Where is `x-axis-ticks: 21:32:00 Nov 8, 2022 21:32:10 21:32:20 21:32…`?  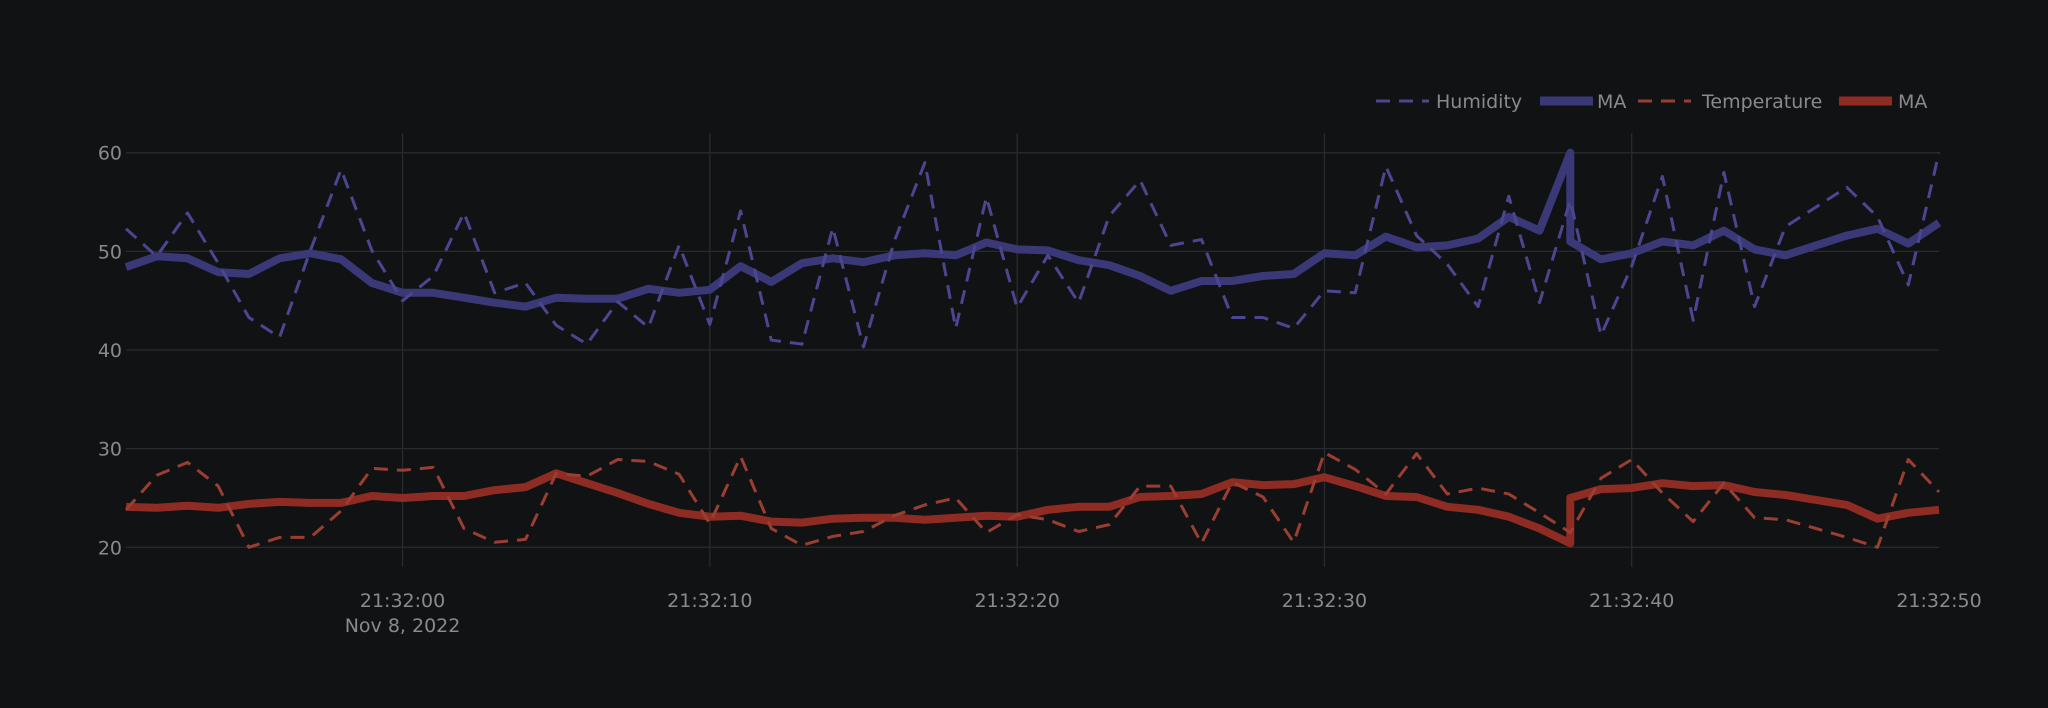
x-axis-ticks: 21:32:00 Nov 8, 2022 21:32:10 21:32:20 21:32… is located at coordinates (1163, 613).